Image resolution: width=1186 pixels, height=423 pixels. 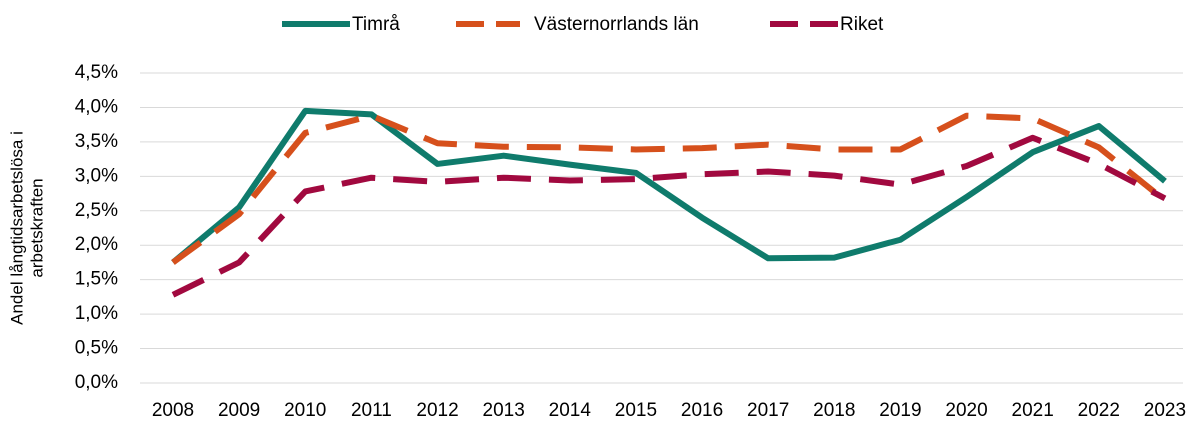 What do you see at coordinates (96, 382) in the screenshot?
I see `y-tick-label: 0,0%` at bounding box center [96, 382].